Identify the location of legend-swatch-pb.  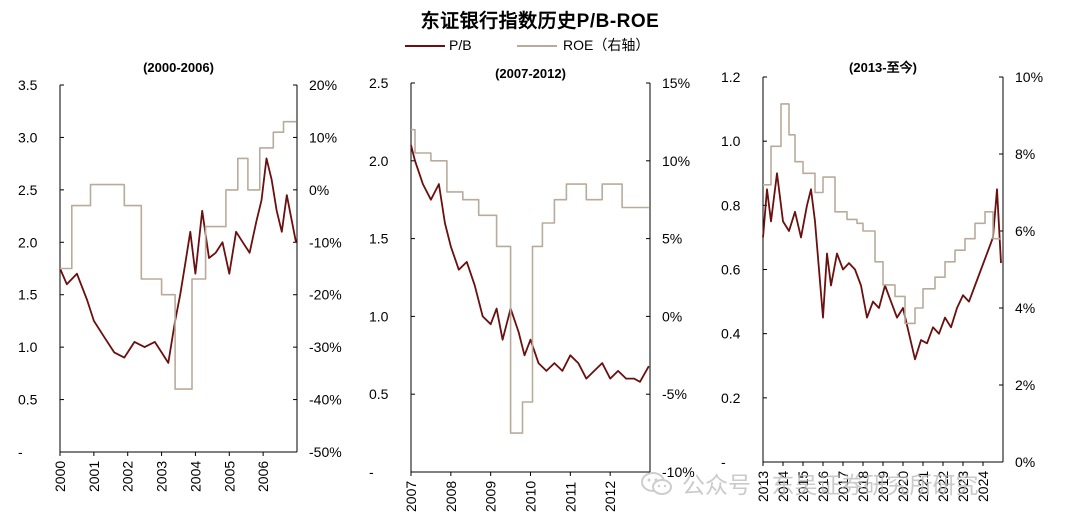
(425, 46).